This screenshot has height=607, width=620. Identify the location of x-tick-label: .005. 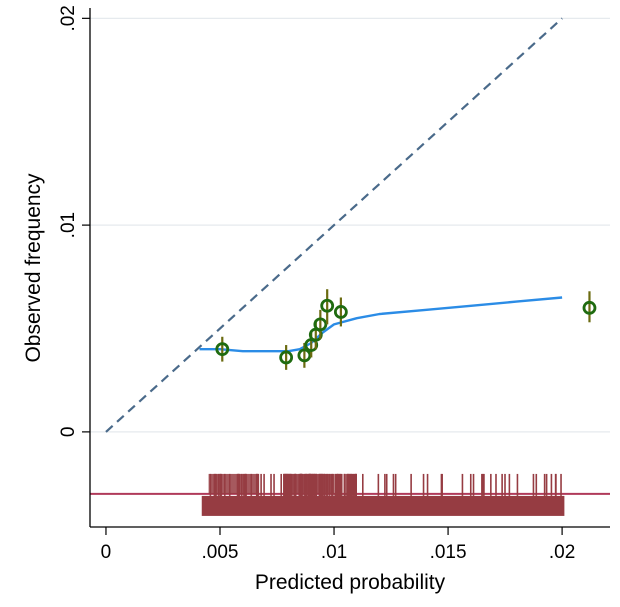
(220, 552).